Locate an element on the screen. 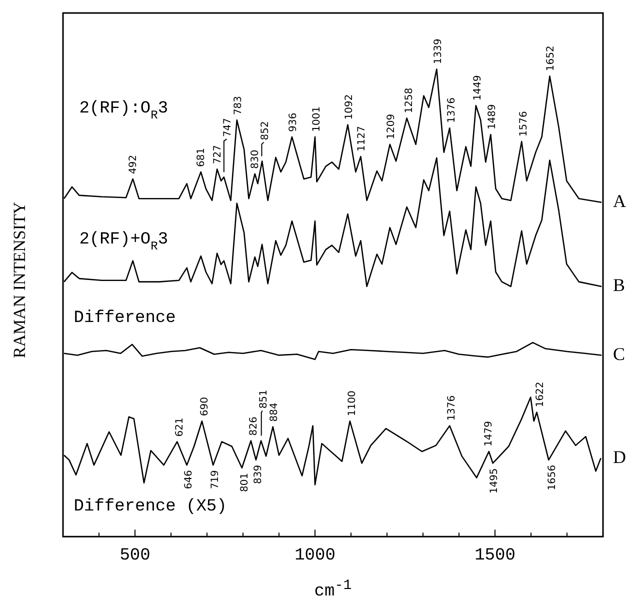 The image size is (636, 607). x-tick-label: 1500 is located at coordinates (495, 556).